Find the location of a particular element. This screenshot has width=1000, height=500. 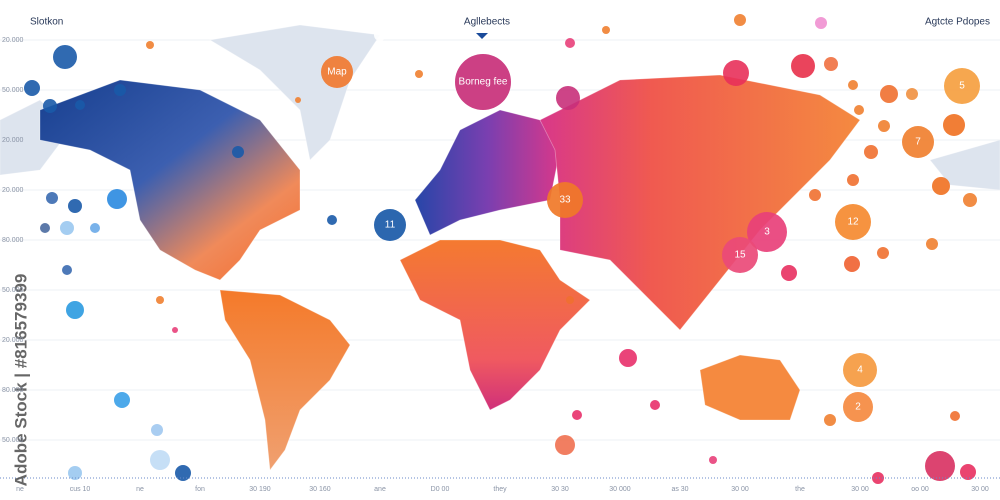

center-title: Agllebects is located at coordinates (487, 22).